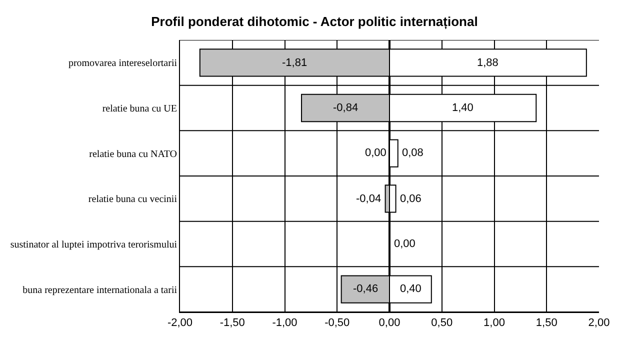  I want to click on x-tick-label: -0,50, so click(337, 323).